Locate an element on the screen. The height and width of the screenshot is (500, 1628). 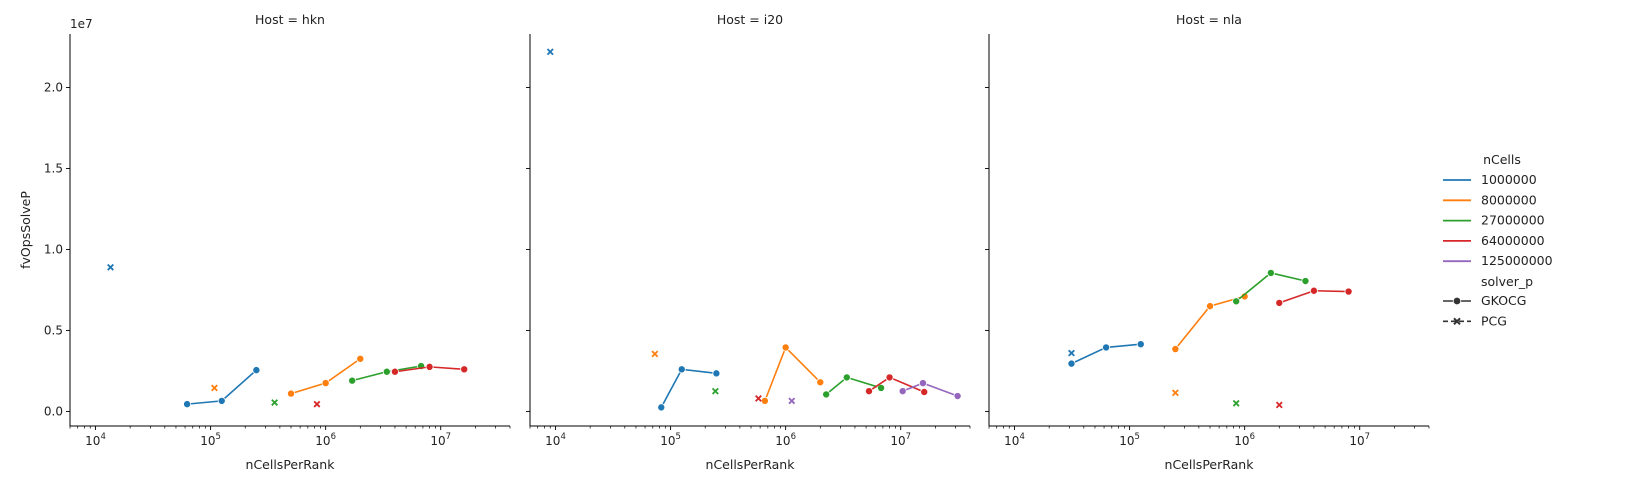
y-tick-label: 2.0 is located at coordinates (53, 87).